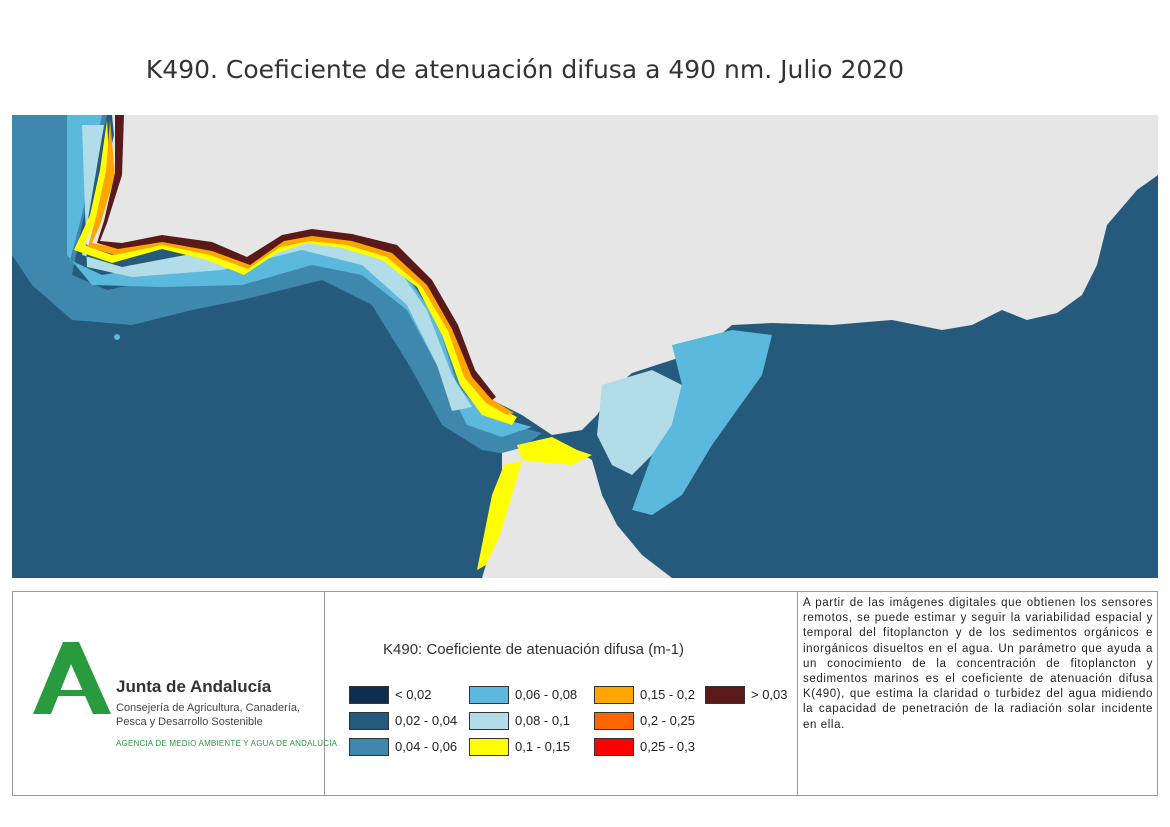 The height and width of the screenshot is (827, 1170). I want to click on legend-label: 0,04 - 0,06, so click(426, 746).